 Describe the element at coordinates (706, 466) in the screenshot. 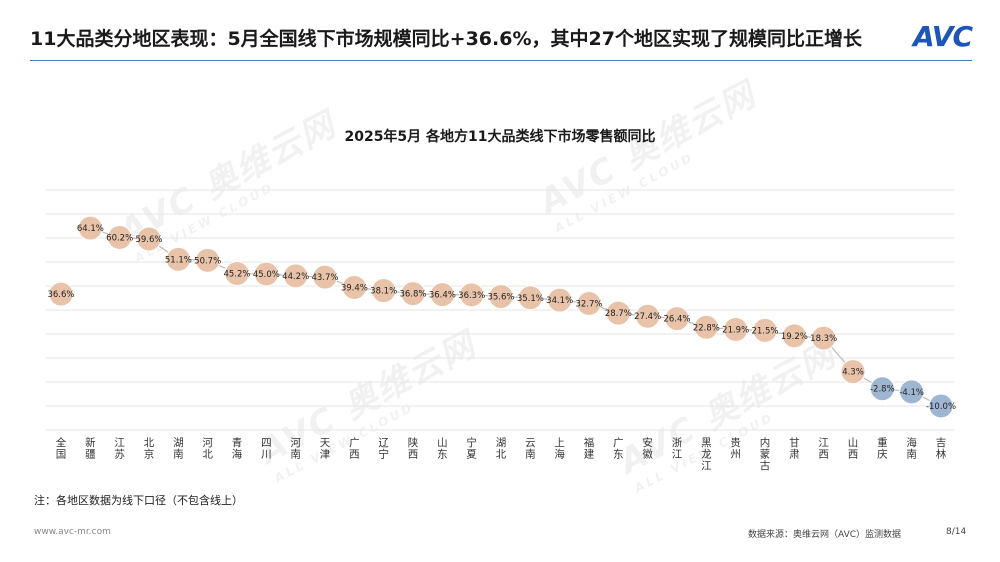

I see `x-tick-label-22: 江` at that location.